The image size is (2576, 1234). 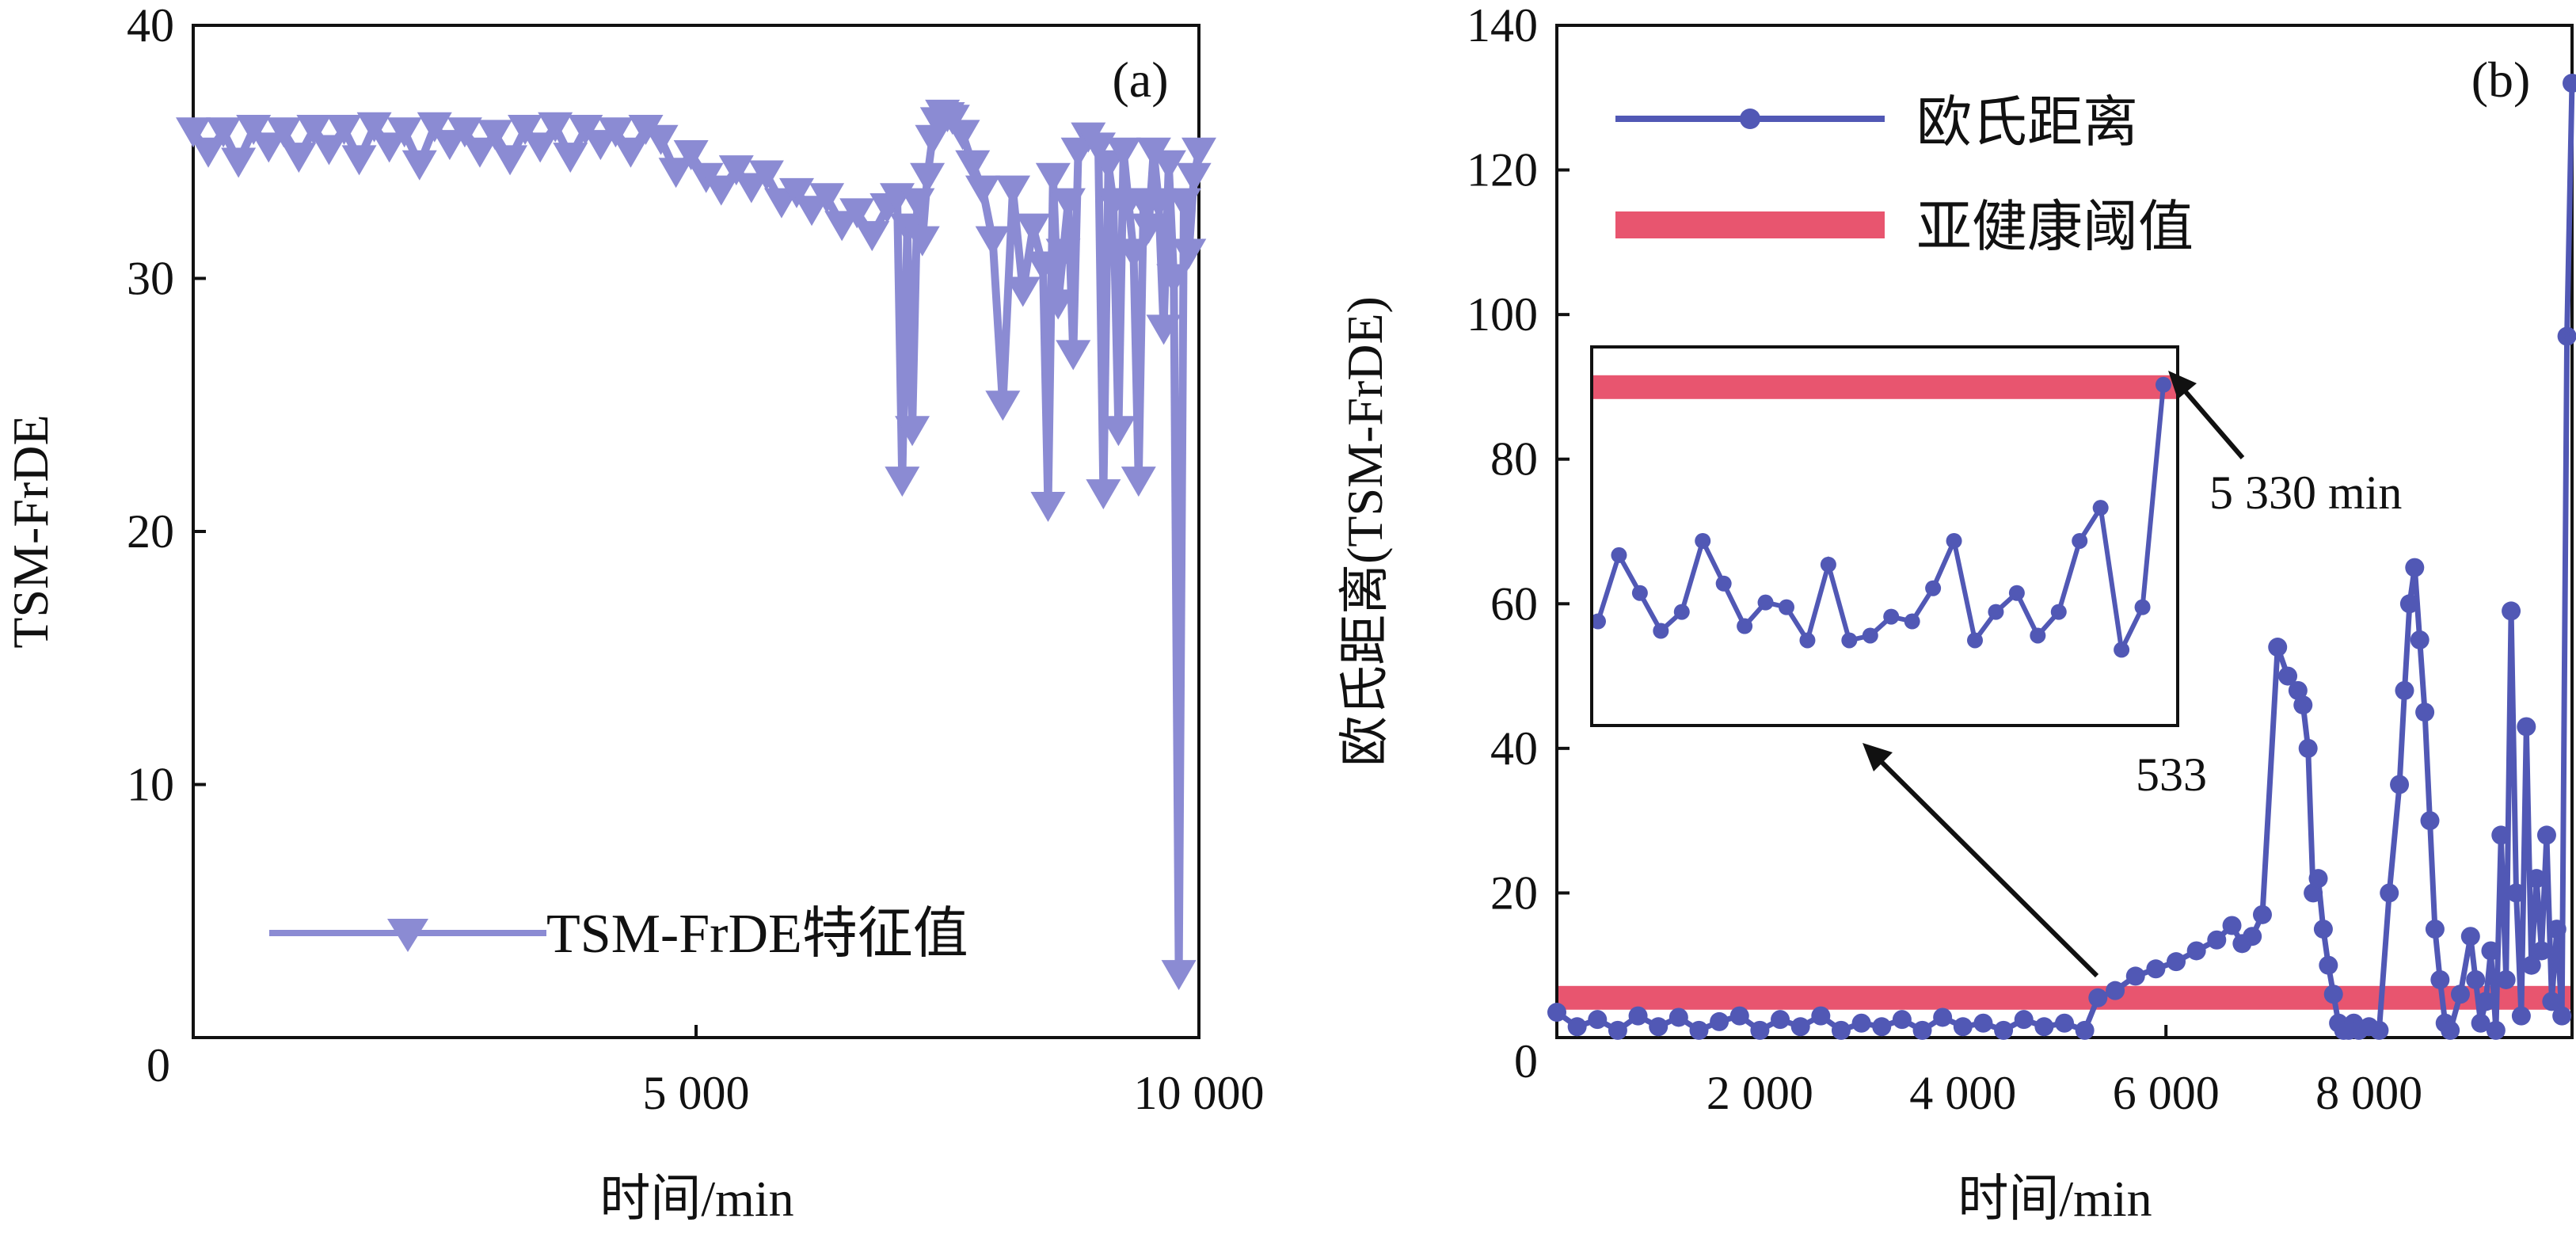 What do you see at coordinates (696, 1199) in the screenshot?
I see `chart-a-xlabel: 时间/min` at bounding box center [696, 1199].